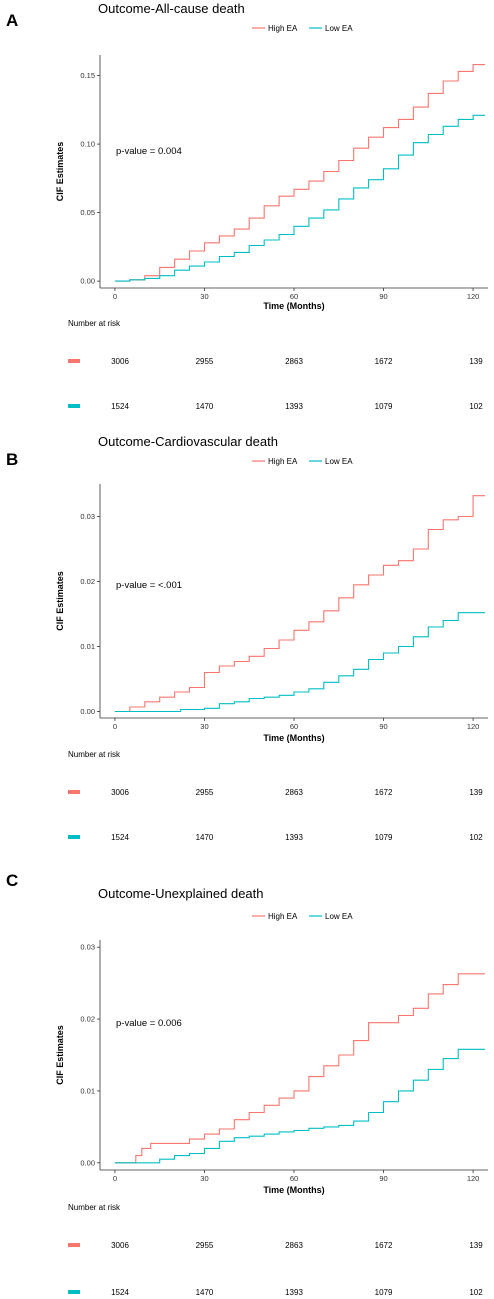 The height and width of the screenshot is (1299, 494). I want to click on chart-title: Outcome-All-cause death, so click(171, 8).